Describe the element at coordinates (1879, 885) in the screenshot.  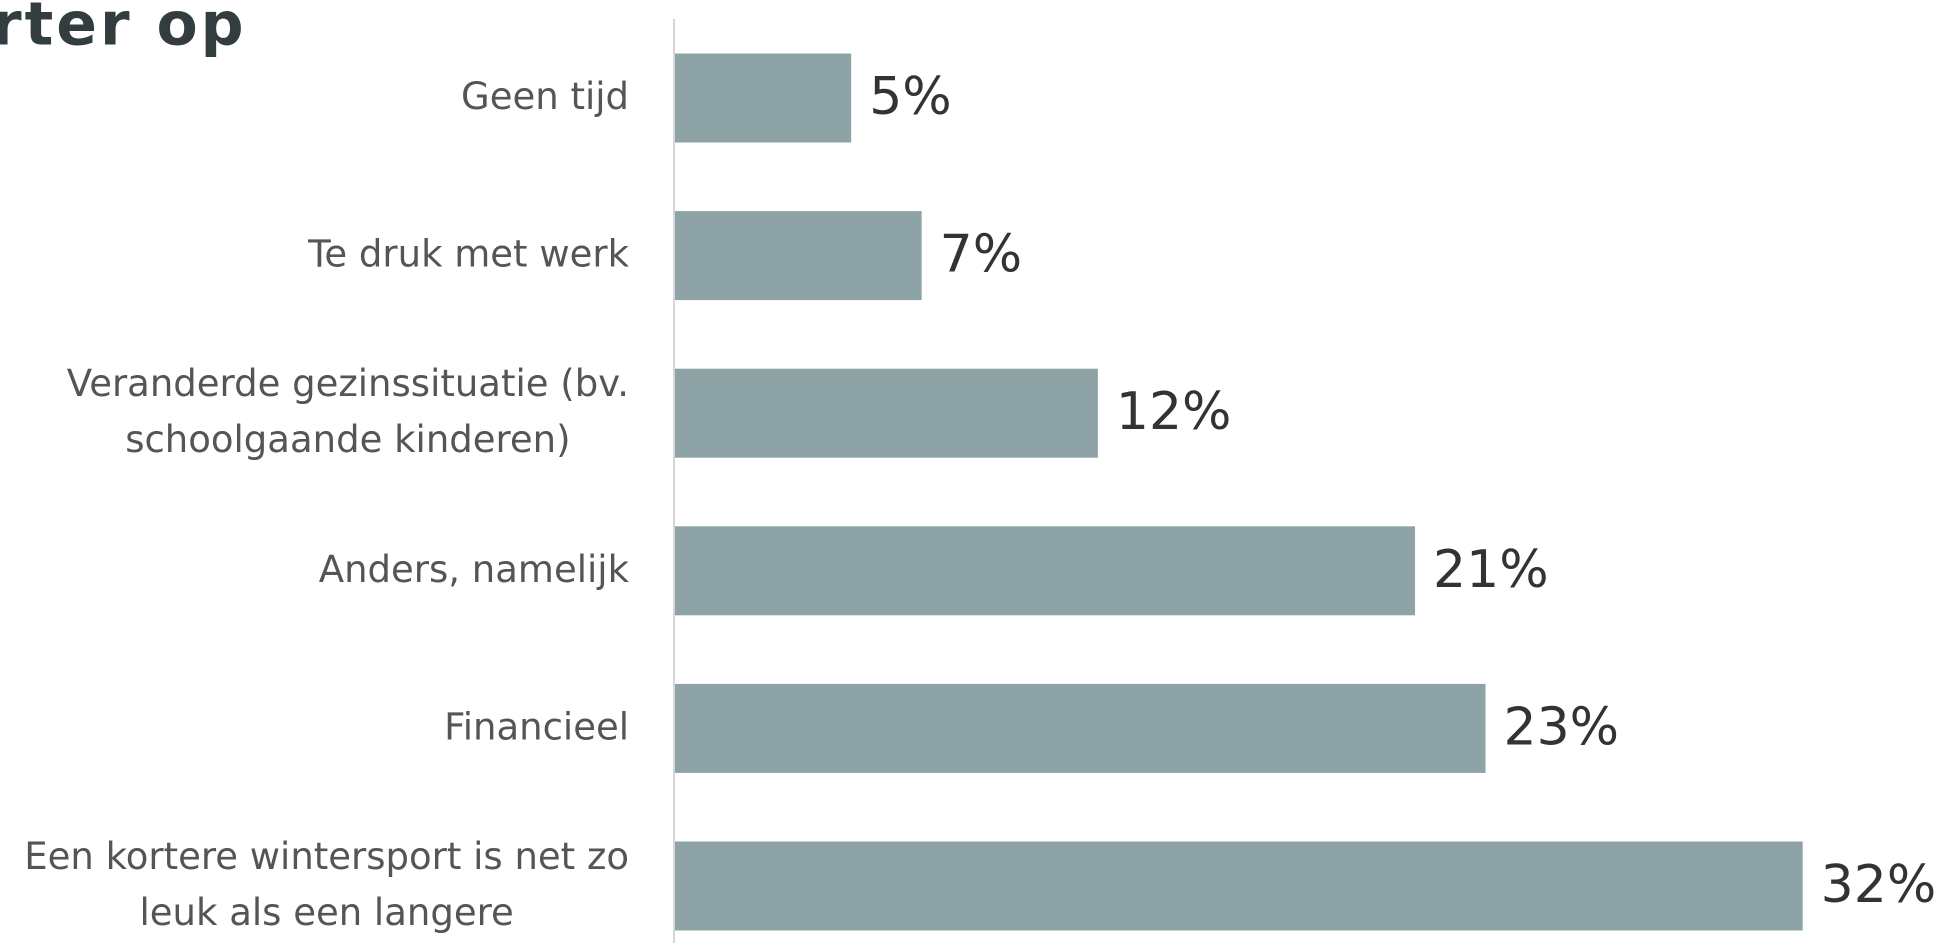
I see `value-label: 32%` at that location.